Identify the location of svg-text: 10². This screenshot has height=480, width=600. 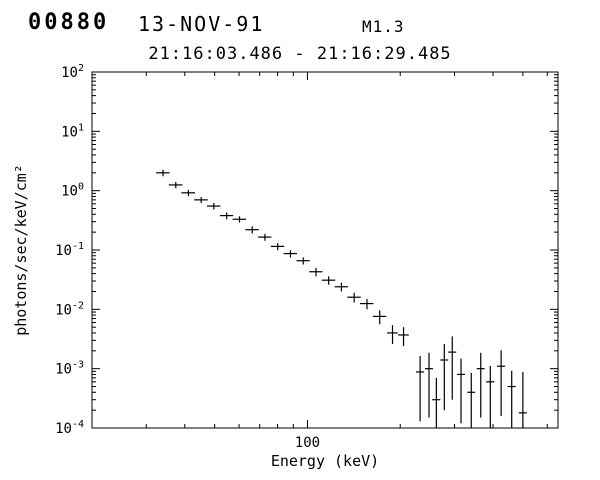
(72, 72).